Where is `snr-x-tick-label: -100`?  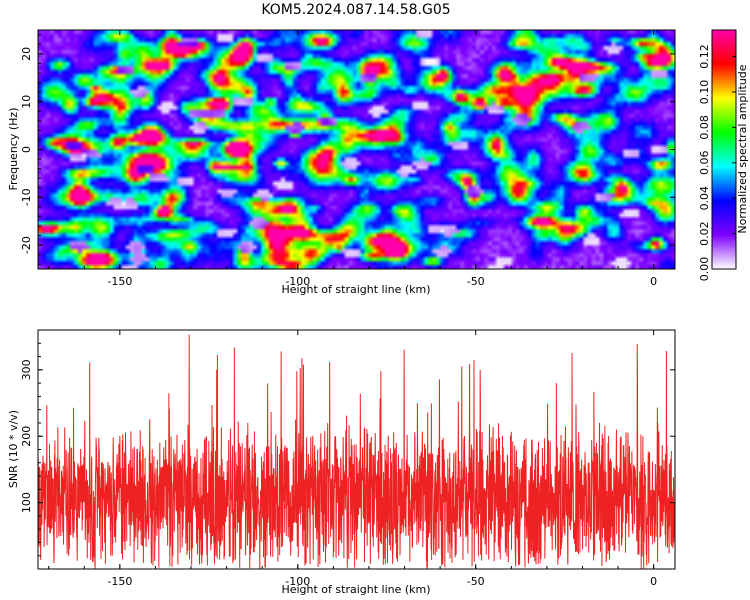
snr-x-tick-label: -100 is located at coordinates (297, 581).